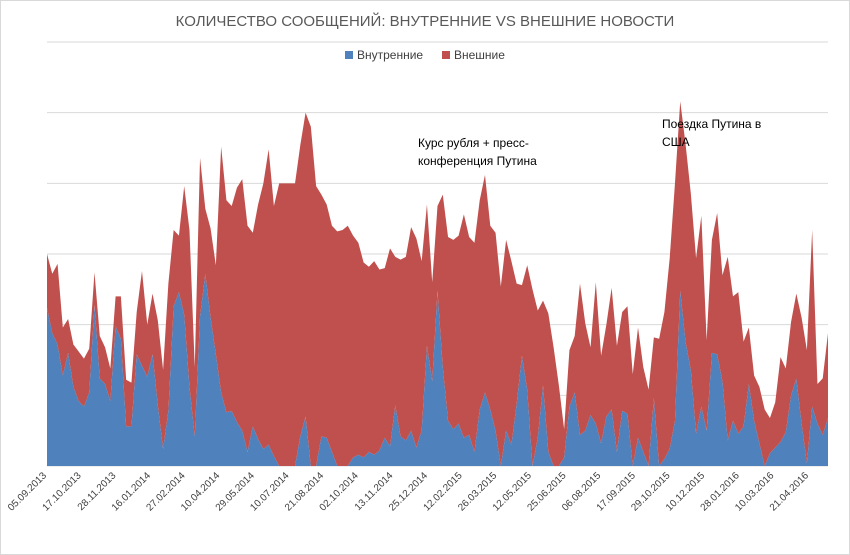 The image size is (850, 555). I want to click on annotation-line: США, so click(676, 142).